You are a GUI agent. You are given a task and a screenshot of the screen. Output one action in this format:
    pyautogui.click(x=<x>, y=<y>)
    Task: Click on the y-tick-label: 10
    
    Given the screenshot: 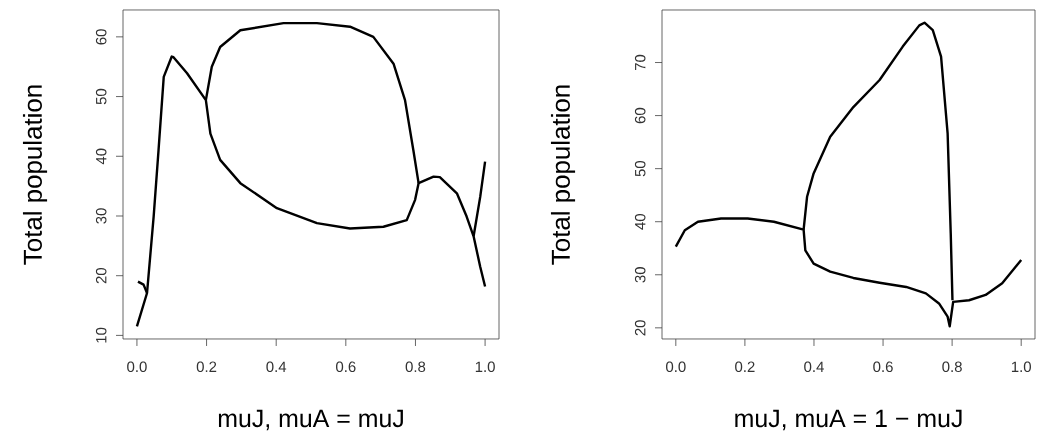 What is the action you would take?
    pyautogui.click(x=101, y=335)
    